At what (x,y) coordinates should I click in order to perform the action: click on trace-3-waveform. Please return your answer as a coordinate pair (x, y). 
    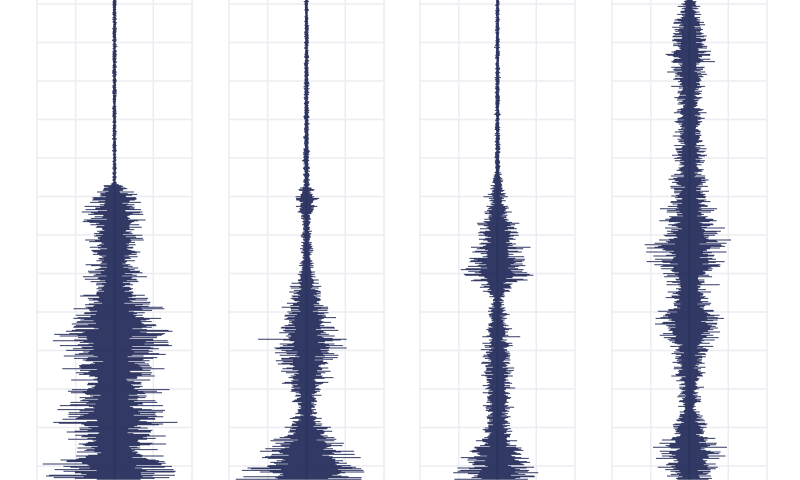
    Looking at the image, I should click on (496, 240).